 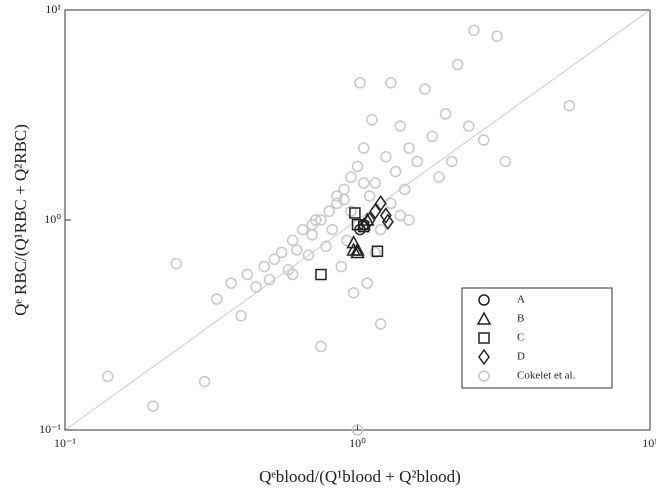 I want to click on legend-label: A, so click(x=521, y=300).